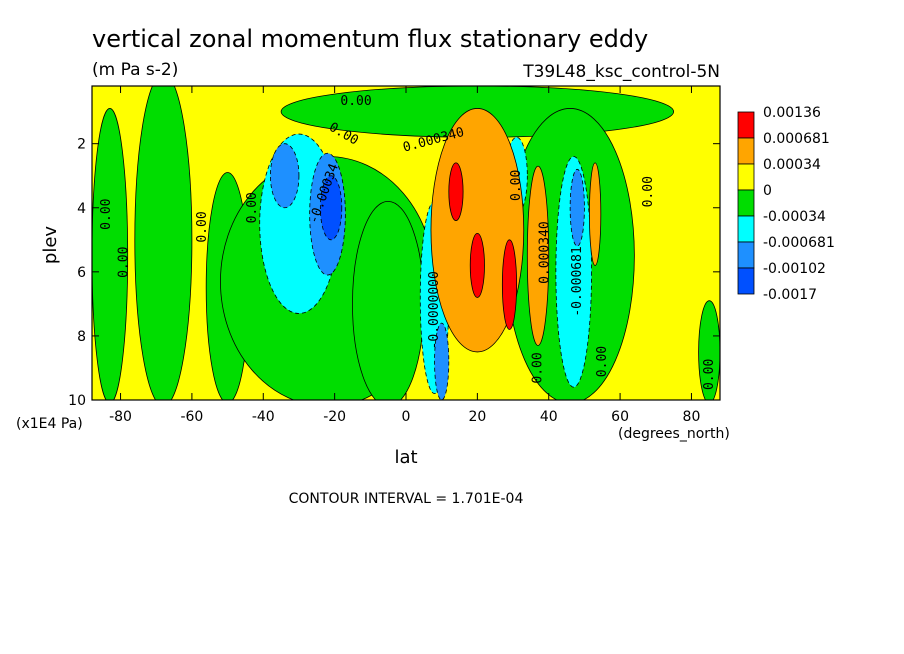 This screenshot has height=654, width=904. I want to click on legend-label: 0.000681, so click(796, 139).